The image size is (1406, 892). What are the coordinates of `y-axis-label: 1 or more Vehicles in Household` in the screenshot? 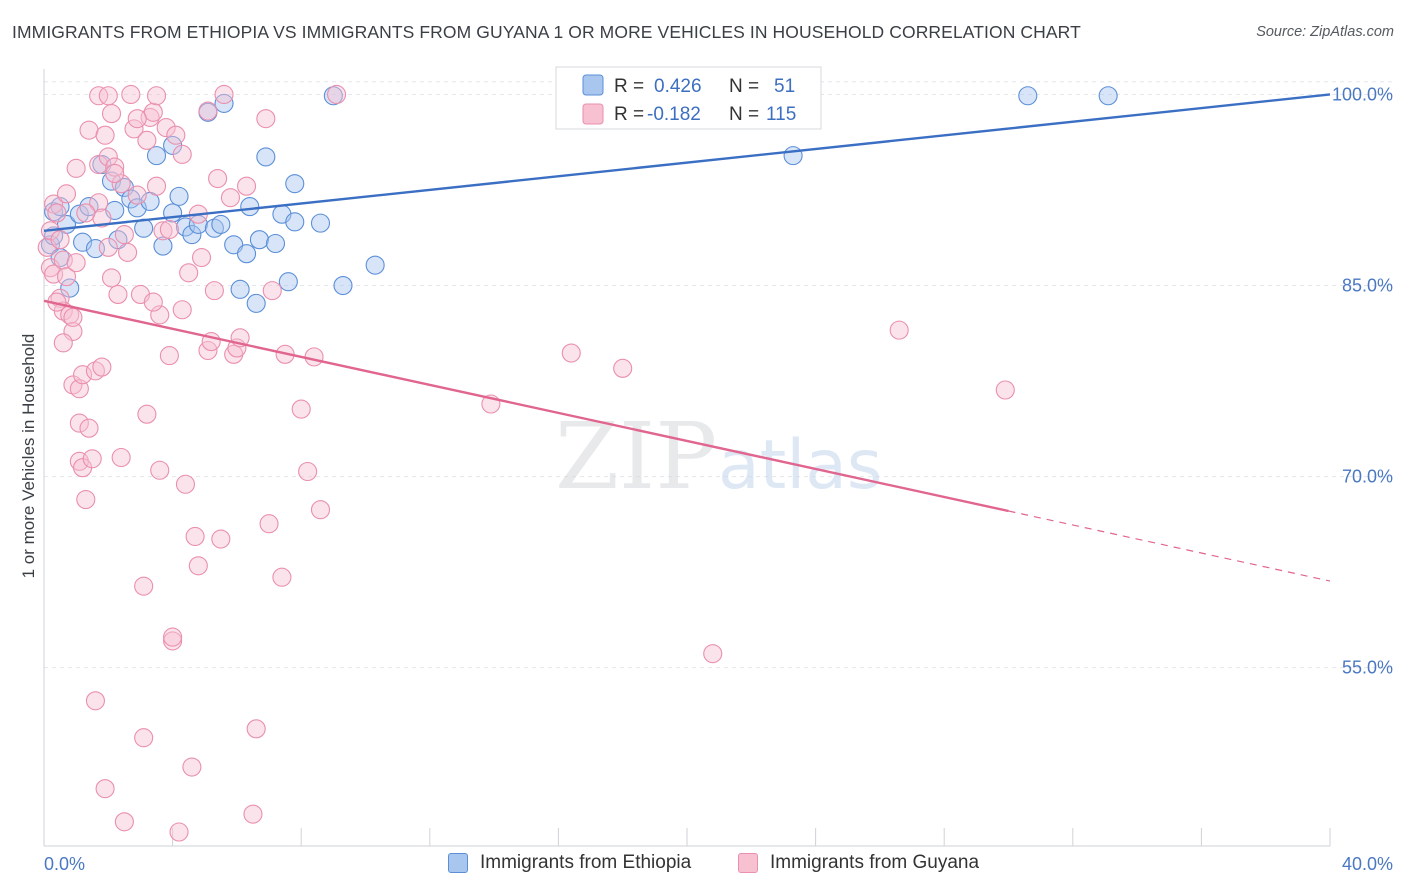 It's located at (28, 456).